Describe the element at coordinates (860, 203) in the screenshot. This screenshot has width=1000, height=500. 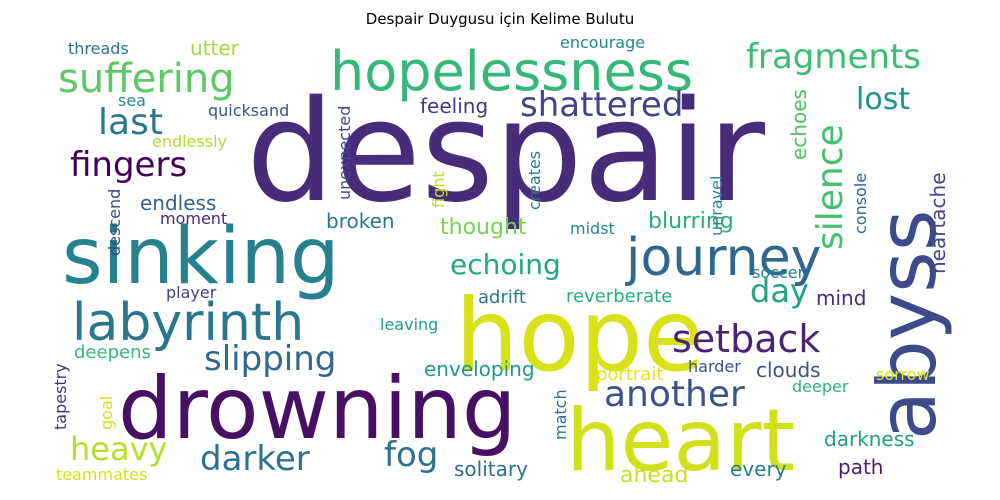
I see `word-console: console` at that location.